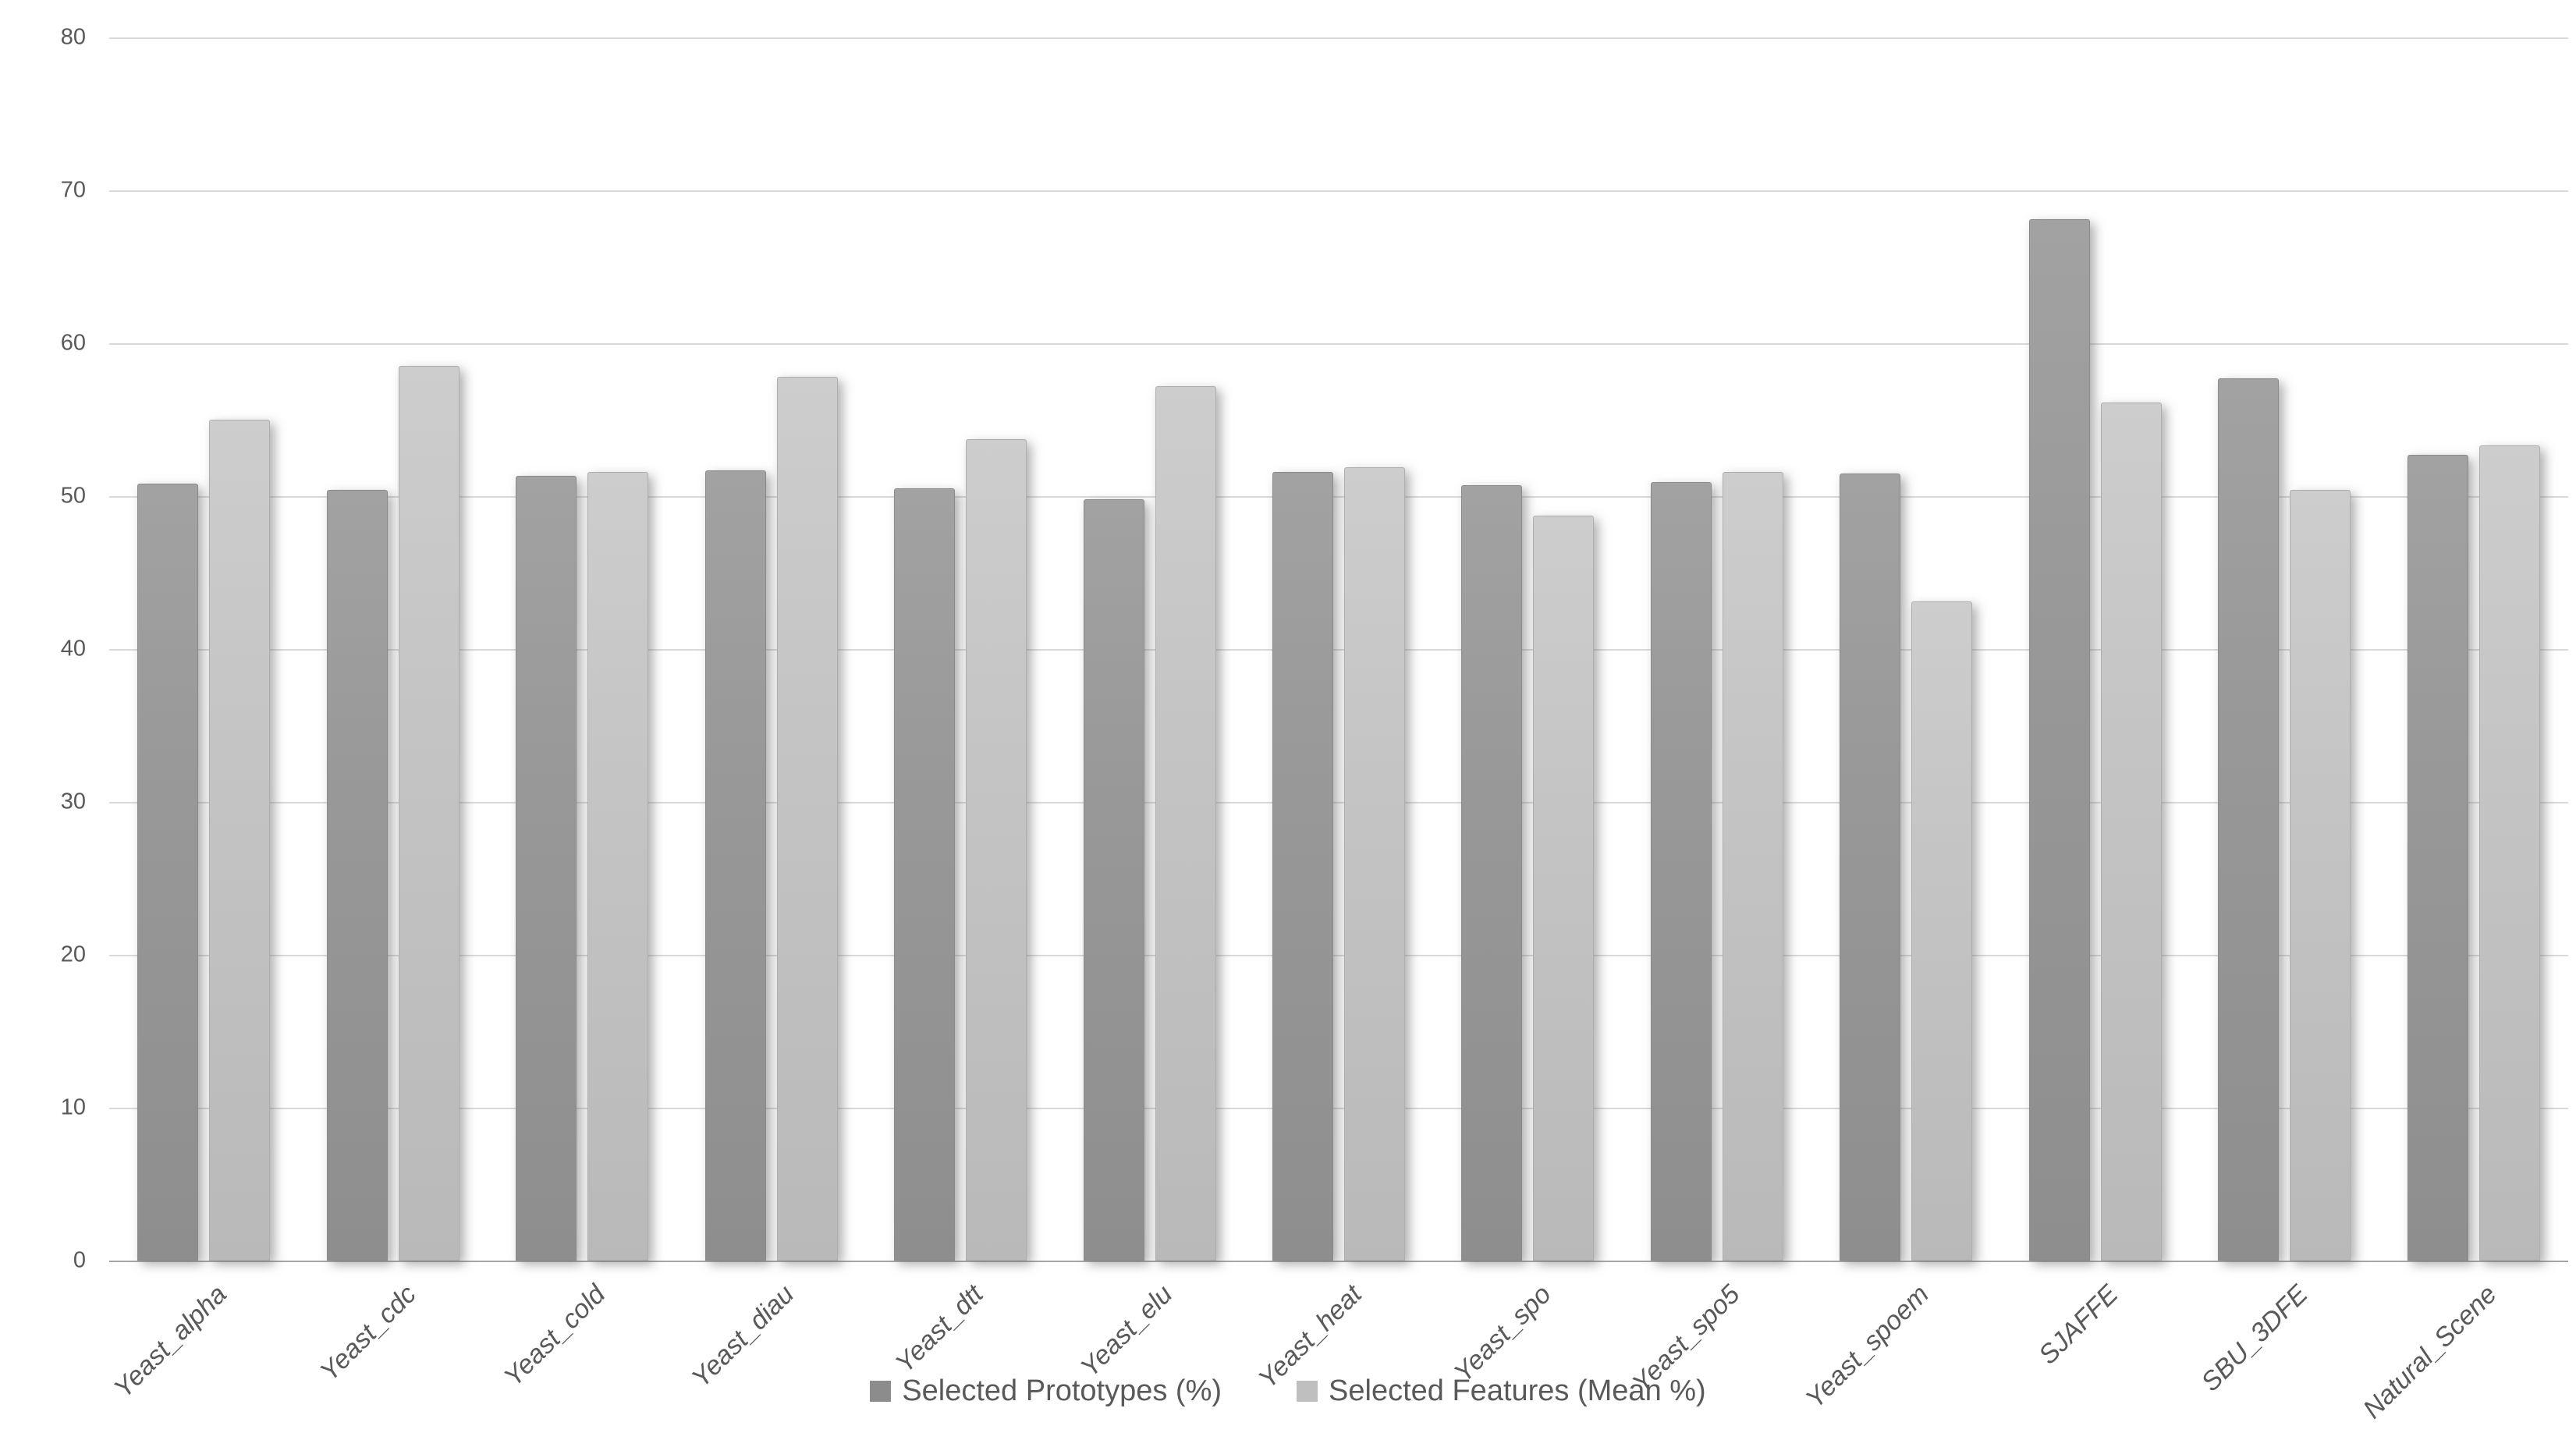 The height and width of the screenshot is (1440, 2576). What do you see at coordinates (1717, 867) in the screenshot?
I see `bar-cluster-Yeast_spo5` at bounding box center [1717, 867].